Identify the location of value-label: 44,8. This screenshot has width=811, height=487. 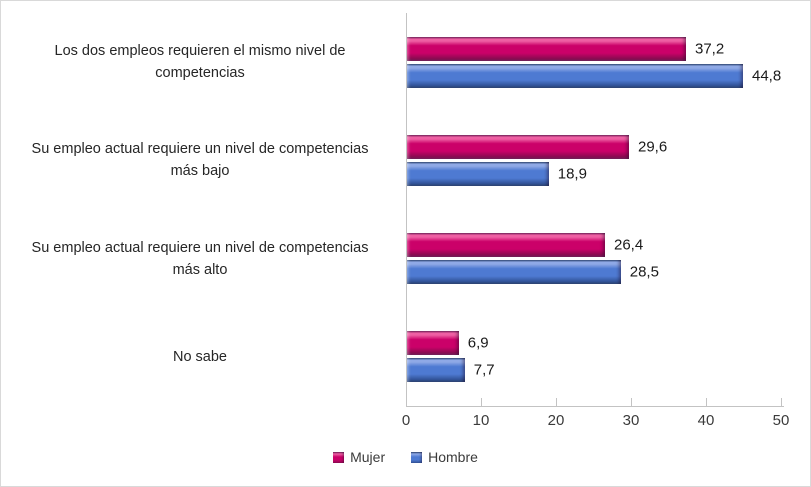
(767, 76).